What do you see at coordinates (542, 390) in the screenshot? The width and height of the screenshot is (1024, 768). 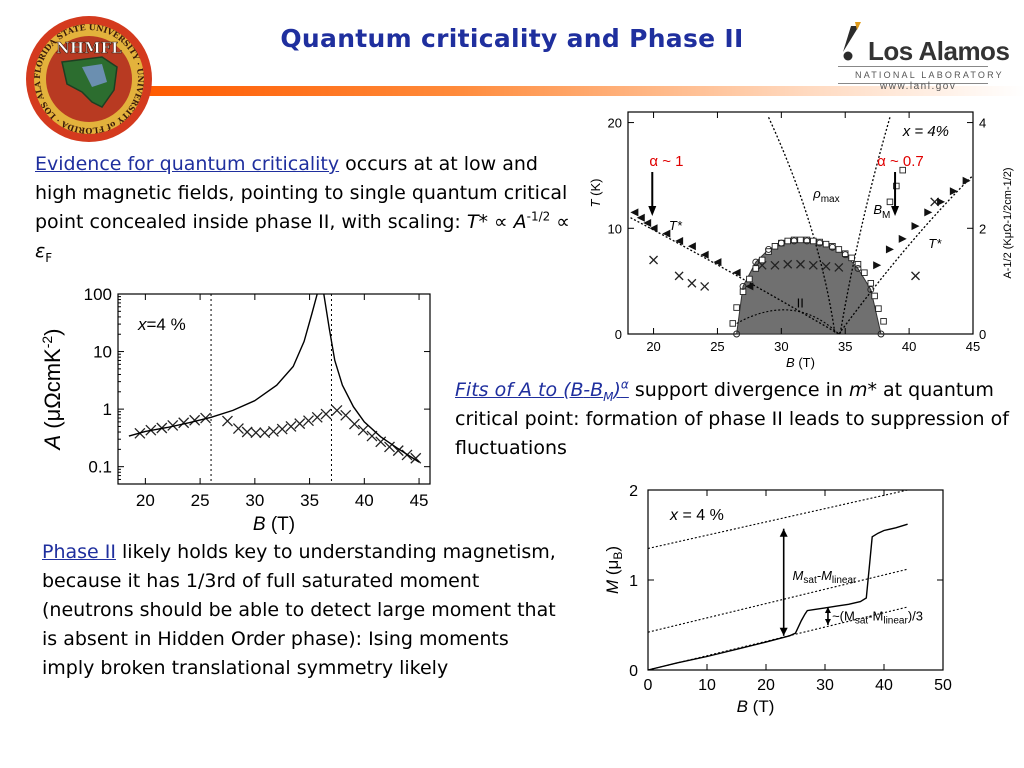 I see `link-fits: Fits of A to (B-BM)α` at bounding box center [542, 390].